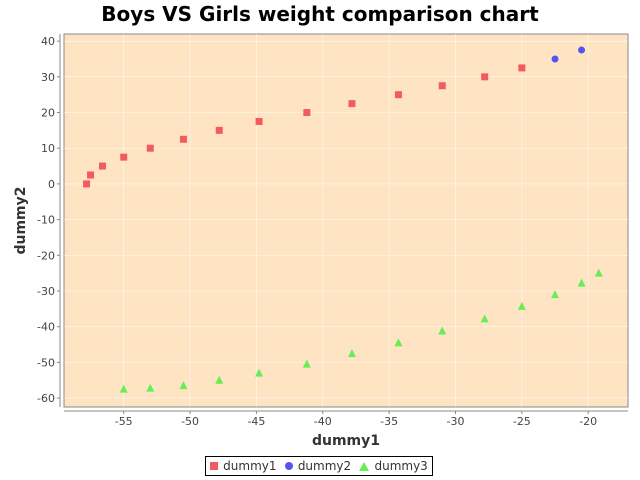  Describe the element at coordinates (364, 466) in the screenshot. I see `triangle-icon` at that location.